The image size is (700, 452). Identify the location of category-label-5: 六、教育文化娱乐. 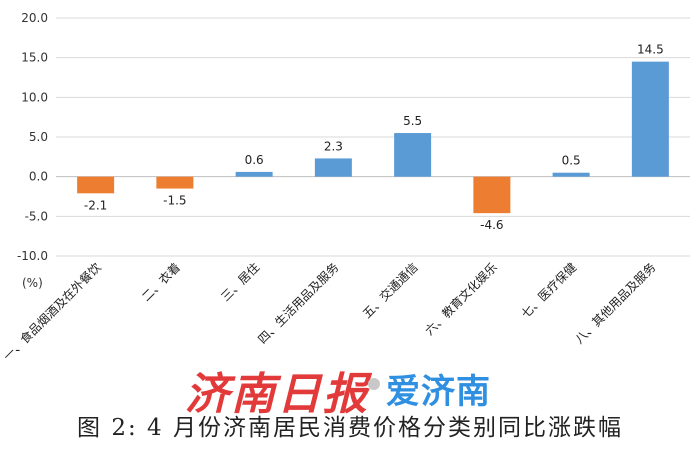
(460, 299).